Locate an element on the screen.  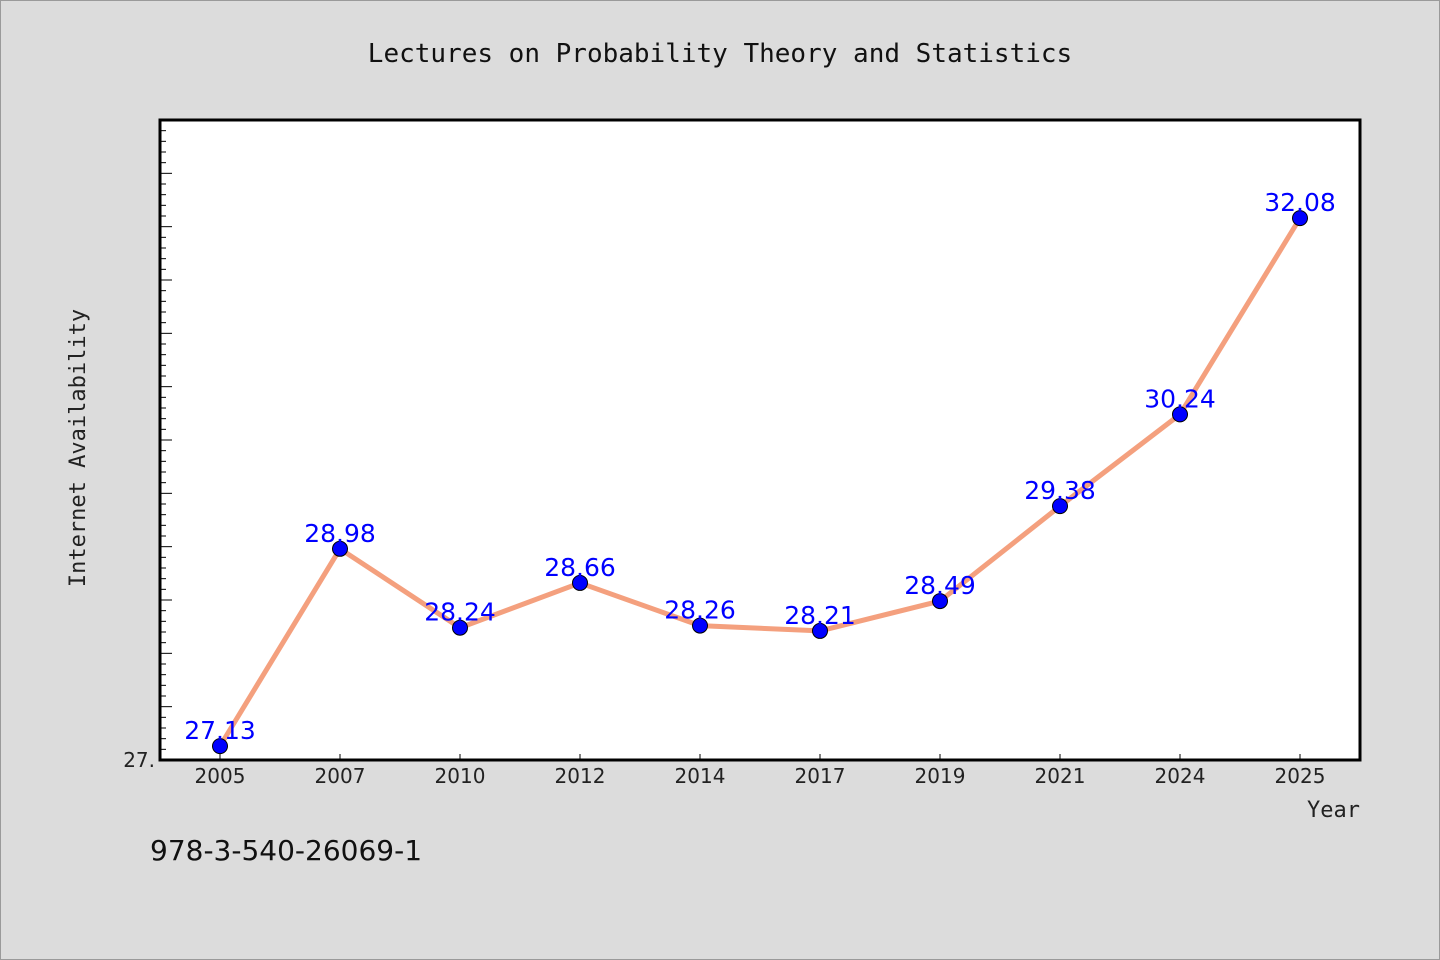
data-label: 32.08 is located at coordinates (1300, 202).